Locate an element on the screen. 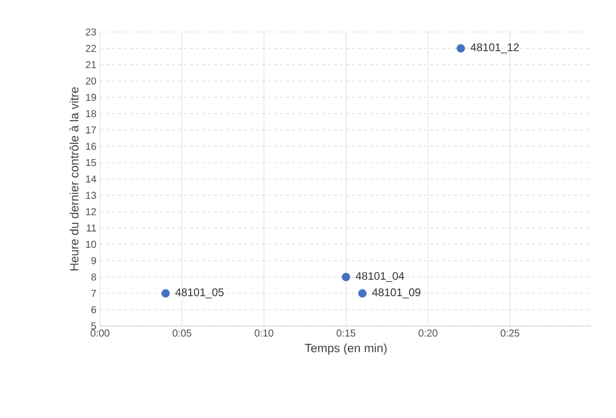  y-tick-label: 13 is located at coordinates (91, 195).